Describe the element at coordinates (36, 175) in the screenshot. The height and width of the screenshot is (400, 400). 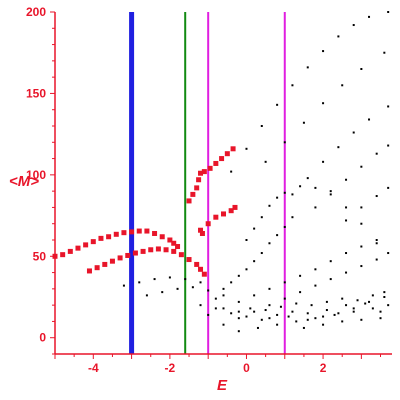
I see `y-tick-label: 100` at that location.